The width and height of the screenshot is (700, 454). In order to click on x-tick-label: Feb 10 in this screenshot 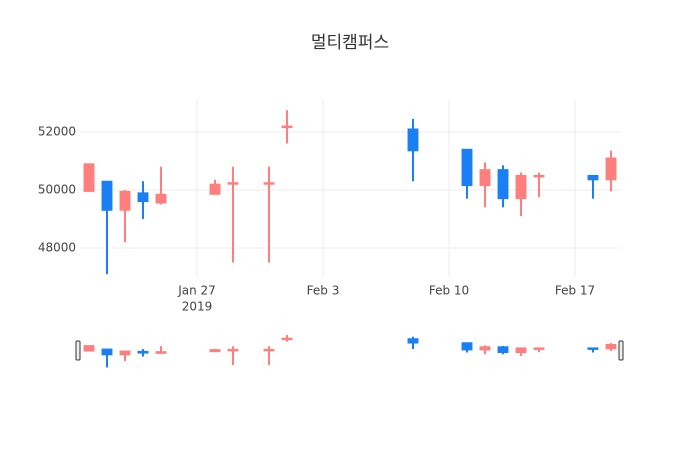, I will do `click(449, 291)`.